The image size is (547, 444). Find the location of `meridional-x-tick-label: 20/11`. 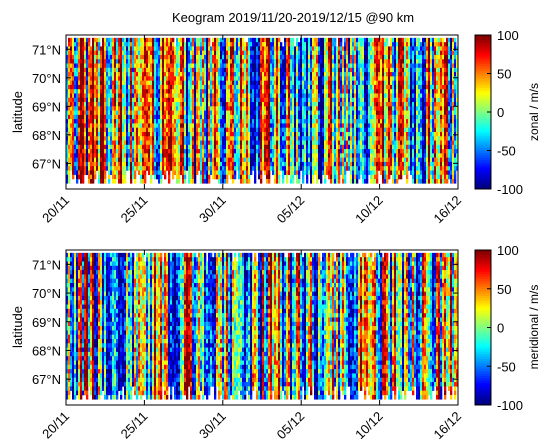

meridional-x-tick-label: 20/11 is located at coordinates (55, 424).